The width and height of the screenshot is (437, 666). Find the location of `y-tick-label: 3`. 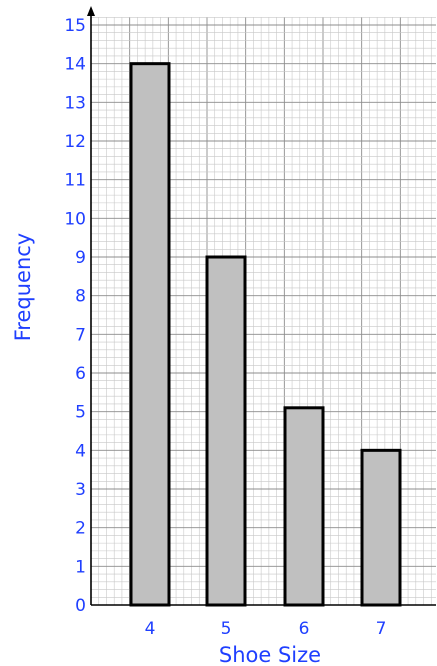

y-tick-label: 3 is located at coordinates (80, 490).